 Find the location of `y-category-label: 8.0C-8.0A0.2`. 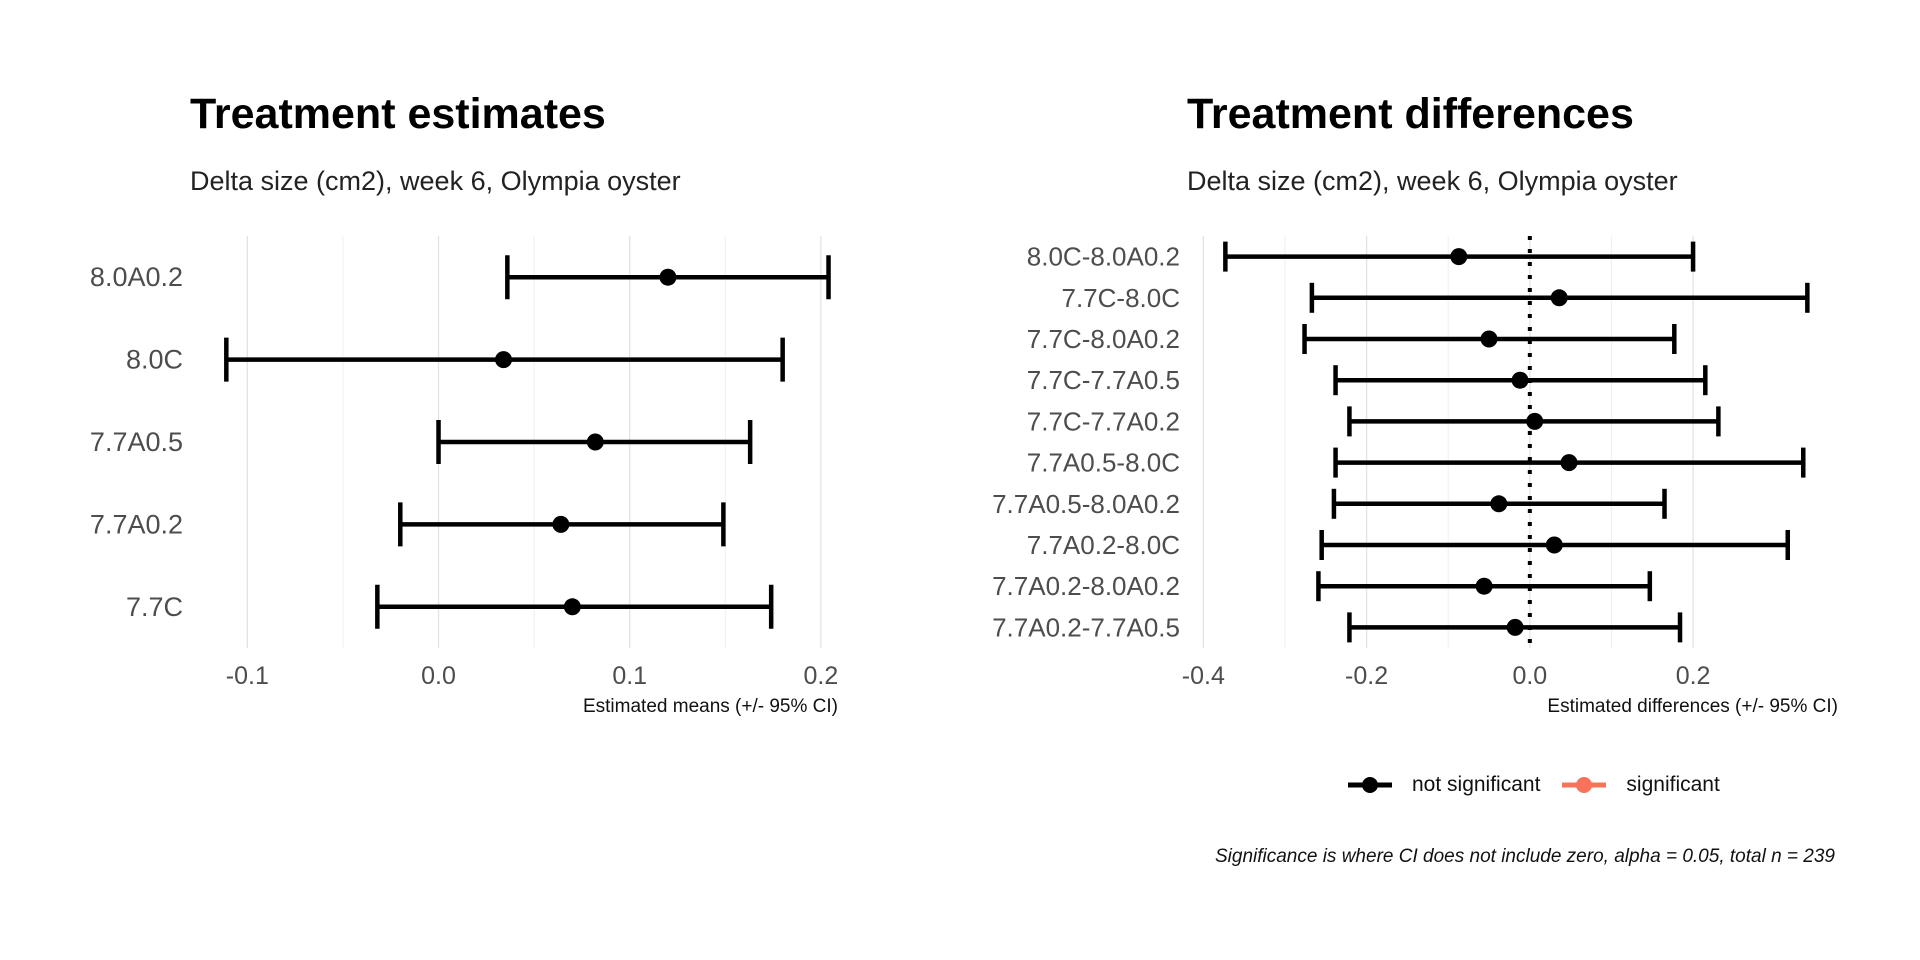

y-category-label: 8.0C-8.0A0.2 is located at coordinates (1103, 257).